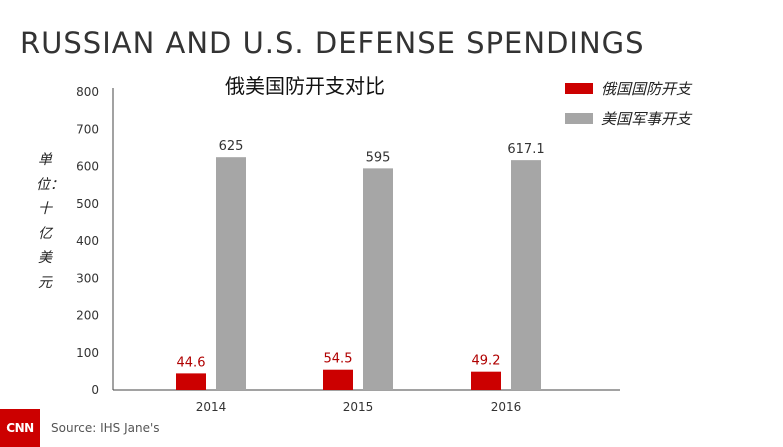  What do you see at coordinates (579, 88) in the screenshot?
I see `legend-swatch-russia` at bounding box center [579, 88].